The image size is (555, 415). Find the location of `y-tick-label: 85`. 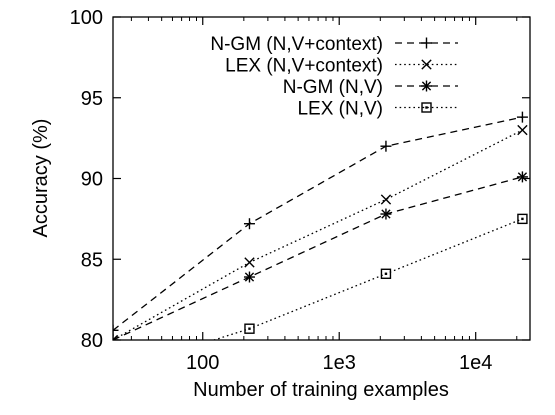

y-tick-label: 85 is located at coordinates (92, 260).